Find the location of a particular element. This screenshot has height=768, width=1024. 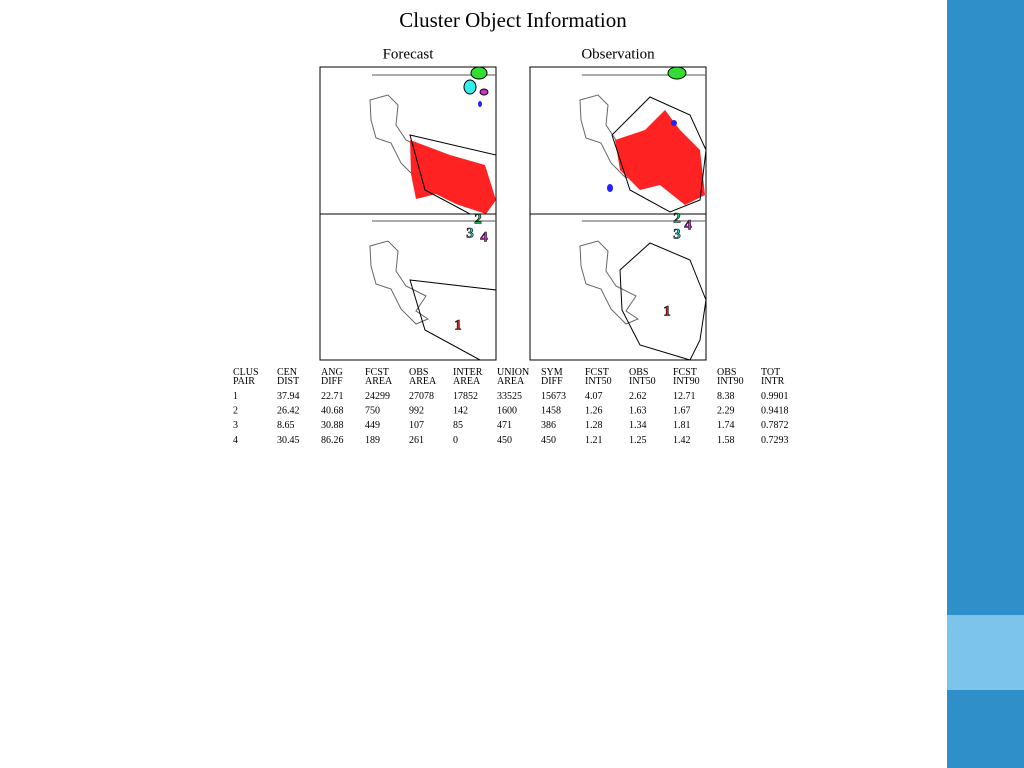

table-cell: 22.71 is located at coordinates (332, 396).